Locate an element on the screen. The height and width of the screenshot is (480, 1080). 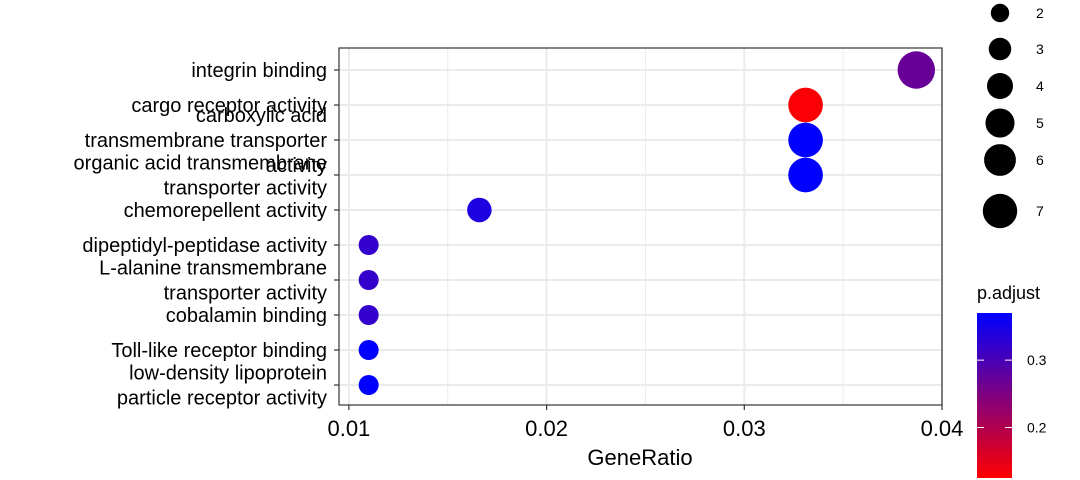
y-tick-label: organic acid transmembrane is located at coordinates (200, 164).